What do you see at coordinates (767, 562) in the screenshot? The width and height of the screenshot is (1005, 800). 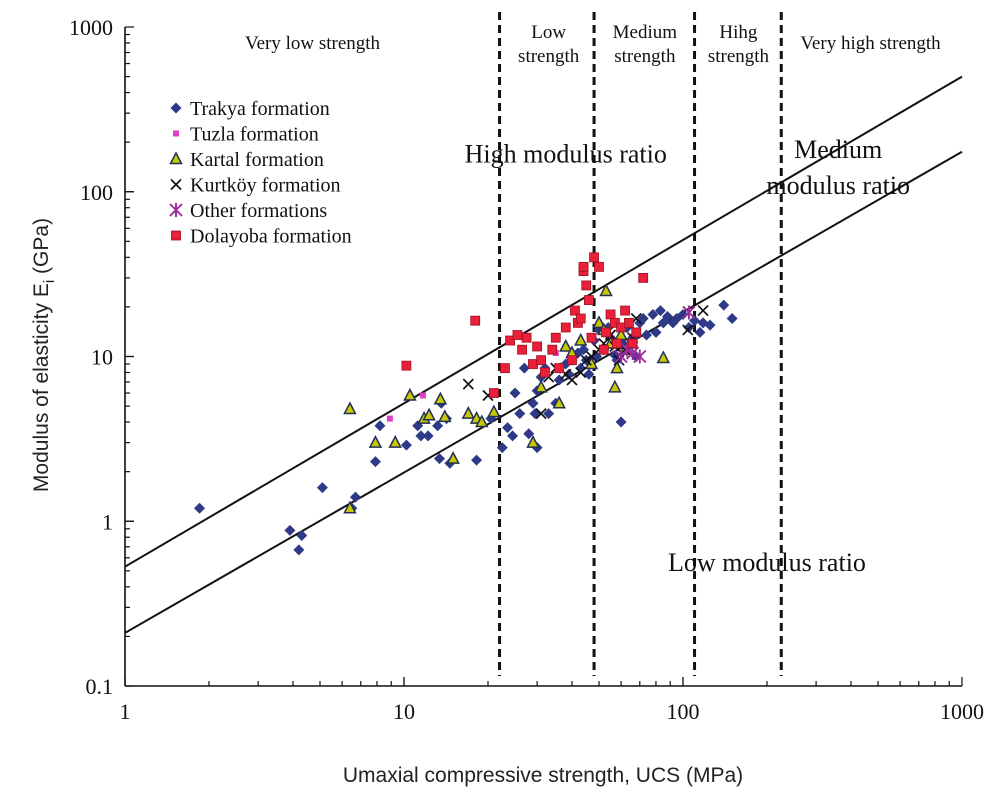 I see `modulus-region-label: Low modulus ratio` at bounding box center [767, 562].